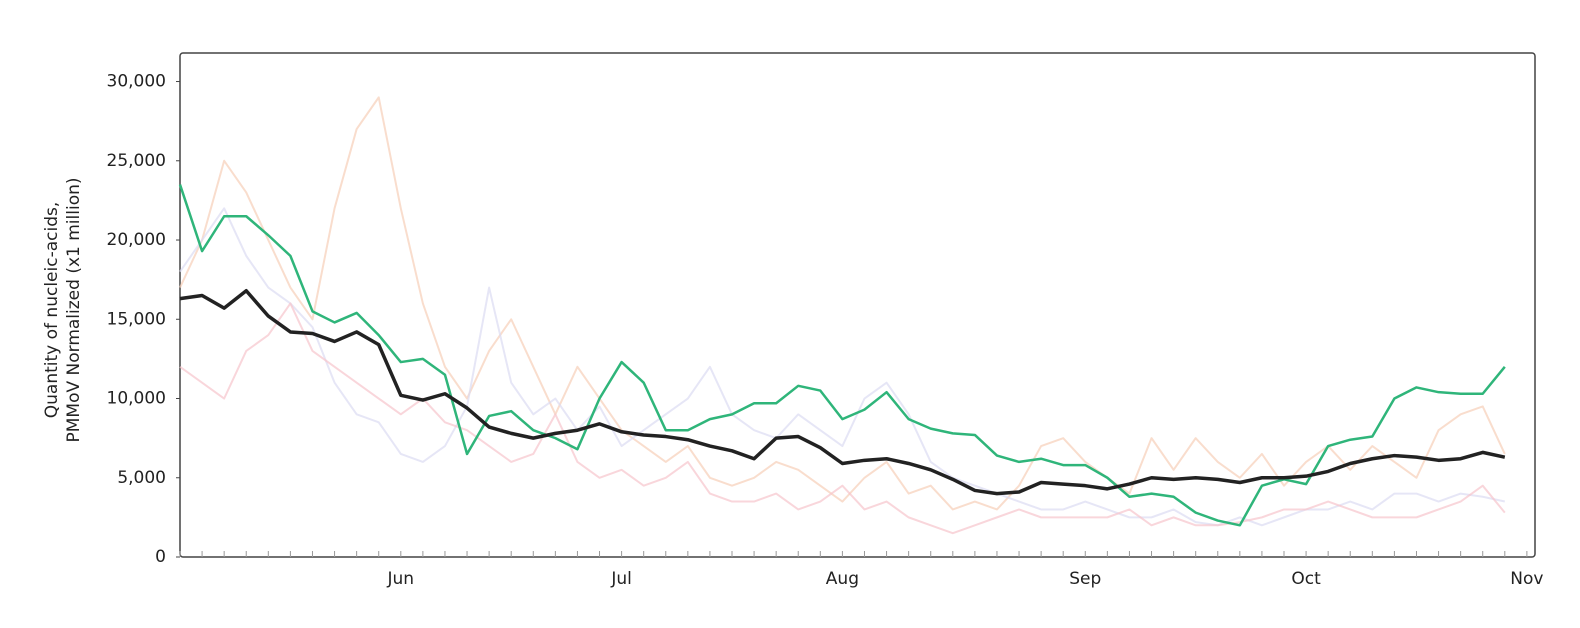 This screenshot has height=628, width=1580. What do you see at coordinates (141, 478) in the screenshot?
I see `y-tick-label: 5,000` at bounding box center [141, 478].